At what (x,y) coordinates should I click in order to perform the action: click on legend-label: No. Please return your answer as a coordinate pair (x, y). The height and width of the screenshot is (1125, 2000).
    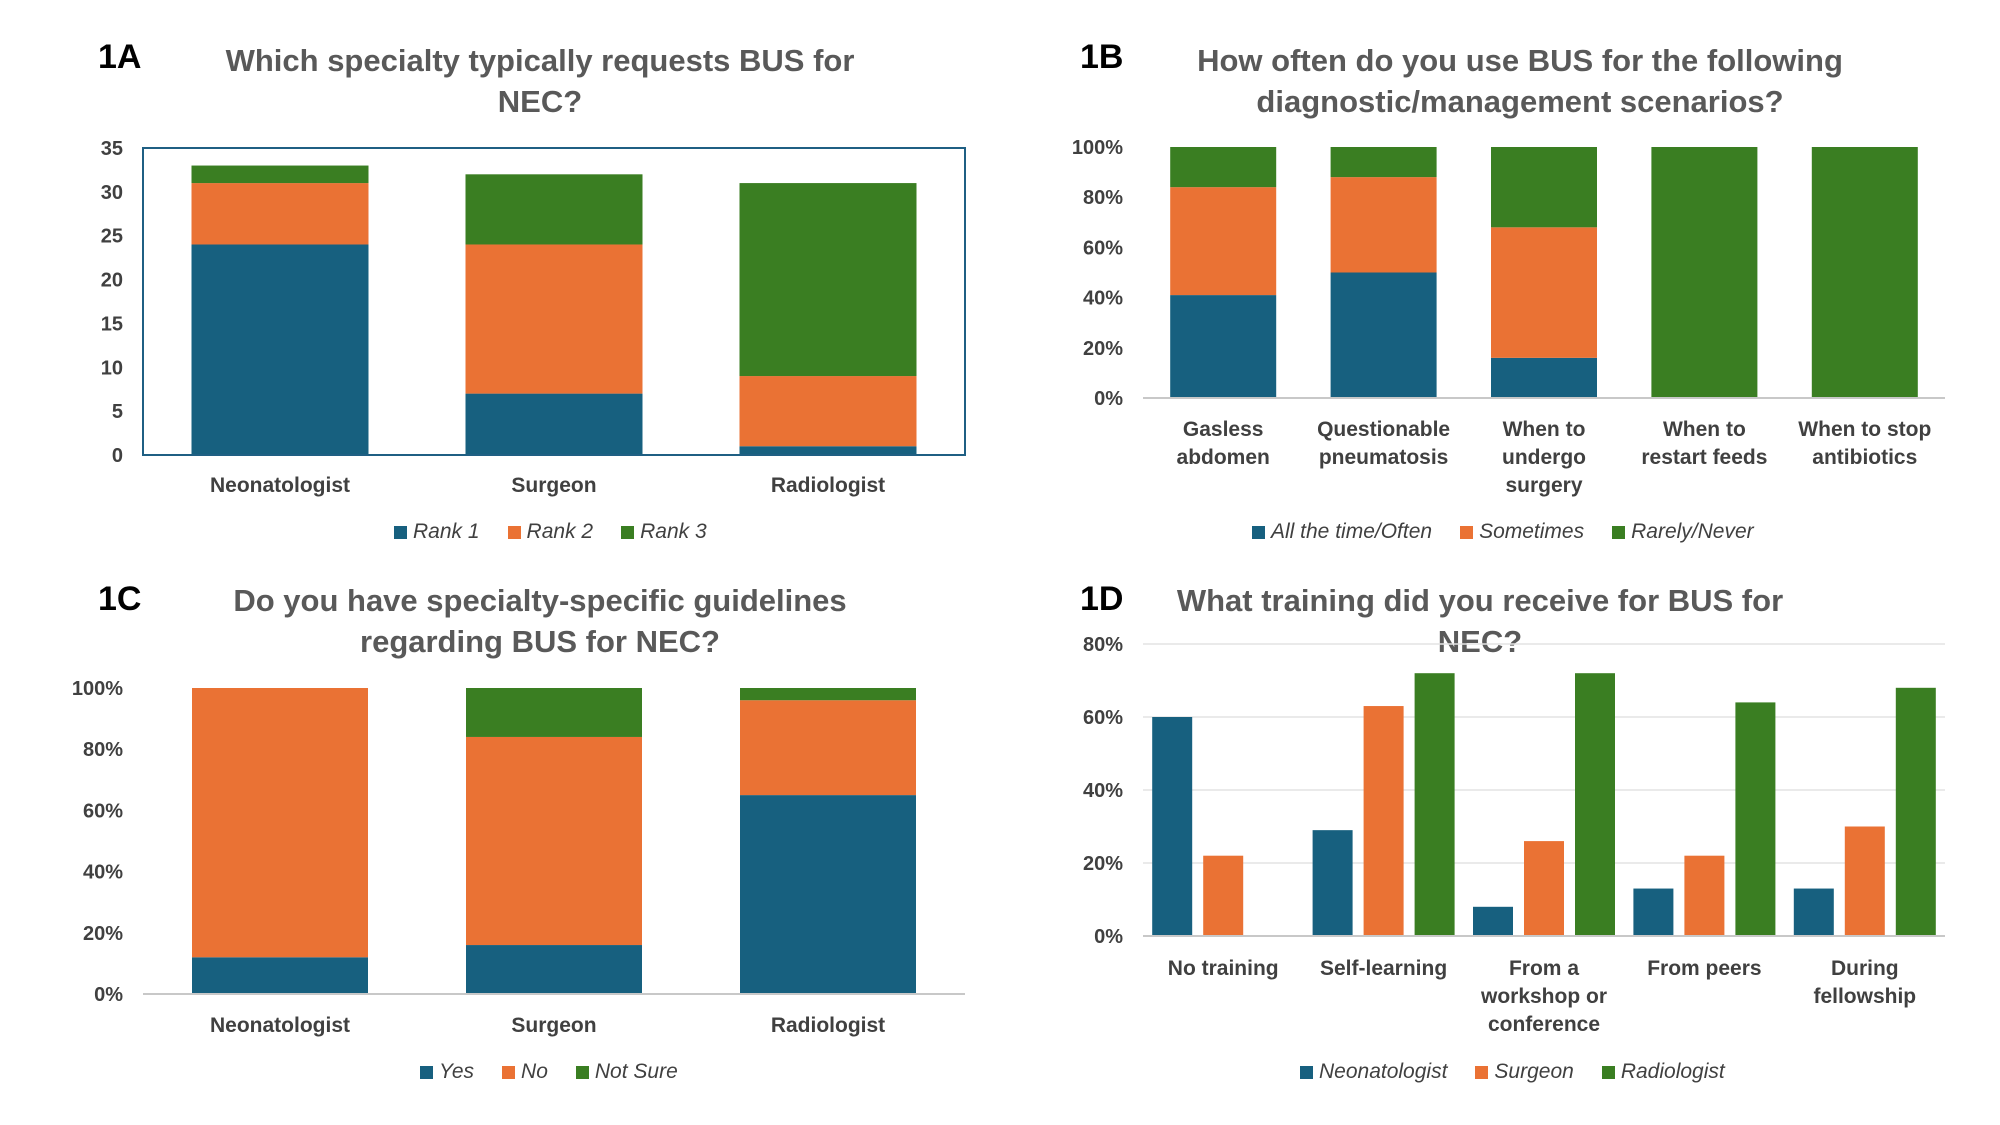
    Looking at the image, I should click on (534, 1071).